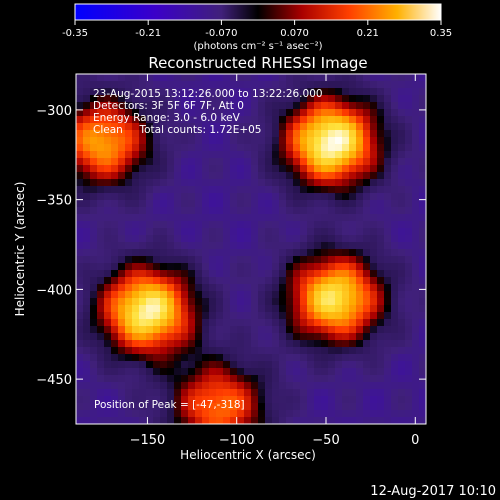 This screenshot has height=500, width=500. I want to click on colorbar-tick-label: -0.35, so click(75, 33).